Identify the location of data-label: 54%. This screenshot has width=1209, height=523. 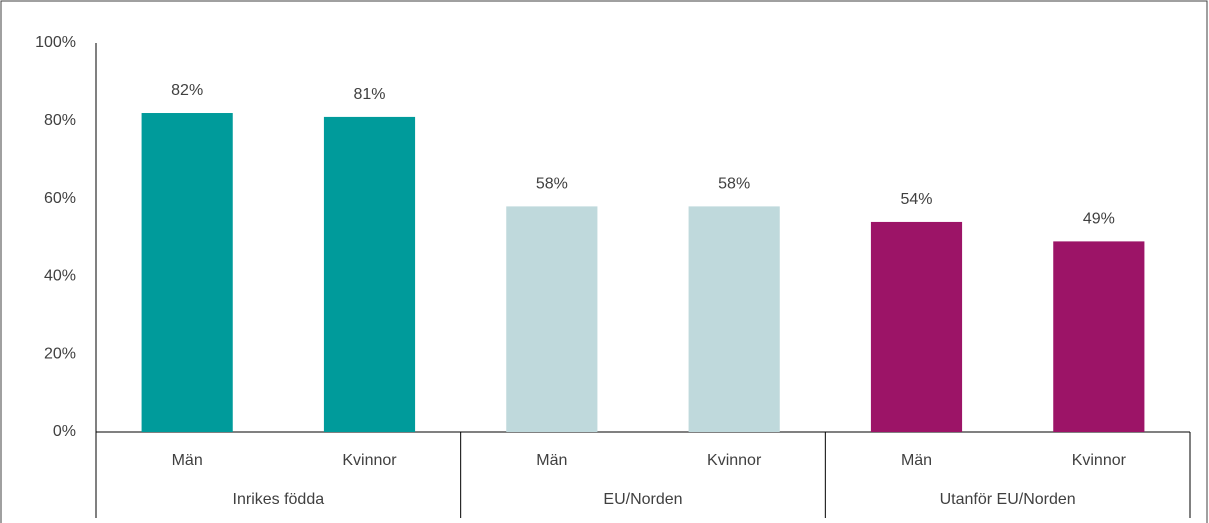
(916, 199).